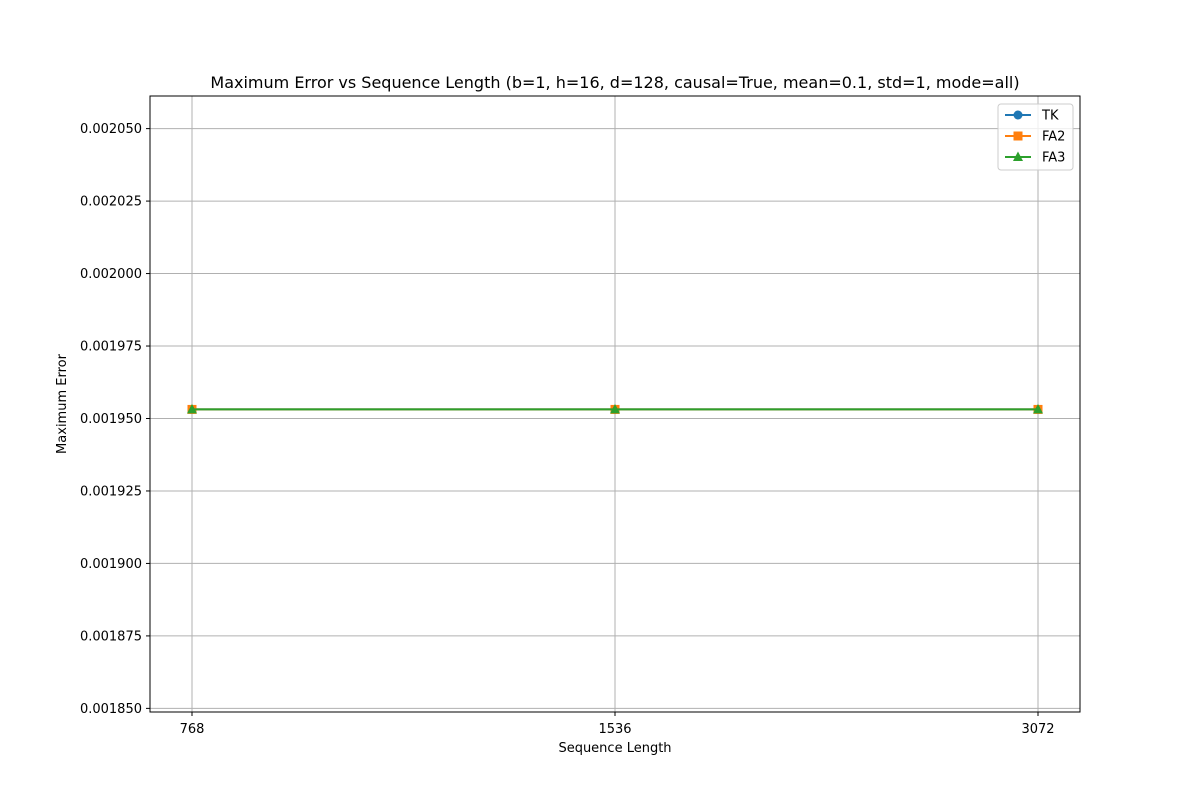 The width and height of the screenshot is (1200, 800). I want to click on legend-label-fa2: FA2, so click(1053, 137).